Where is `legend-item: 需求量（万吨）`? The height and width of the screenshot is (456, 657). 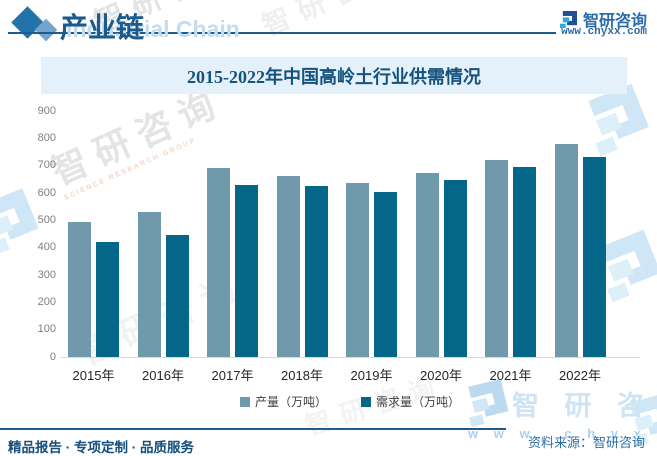
legend-item: 需求量（万吨） is located at coordinates (410, 401).